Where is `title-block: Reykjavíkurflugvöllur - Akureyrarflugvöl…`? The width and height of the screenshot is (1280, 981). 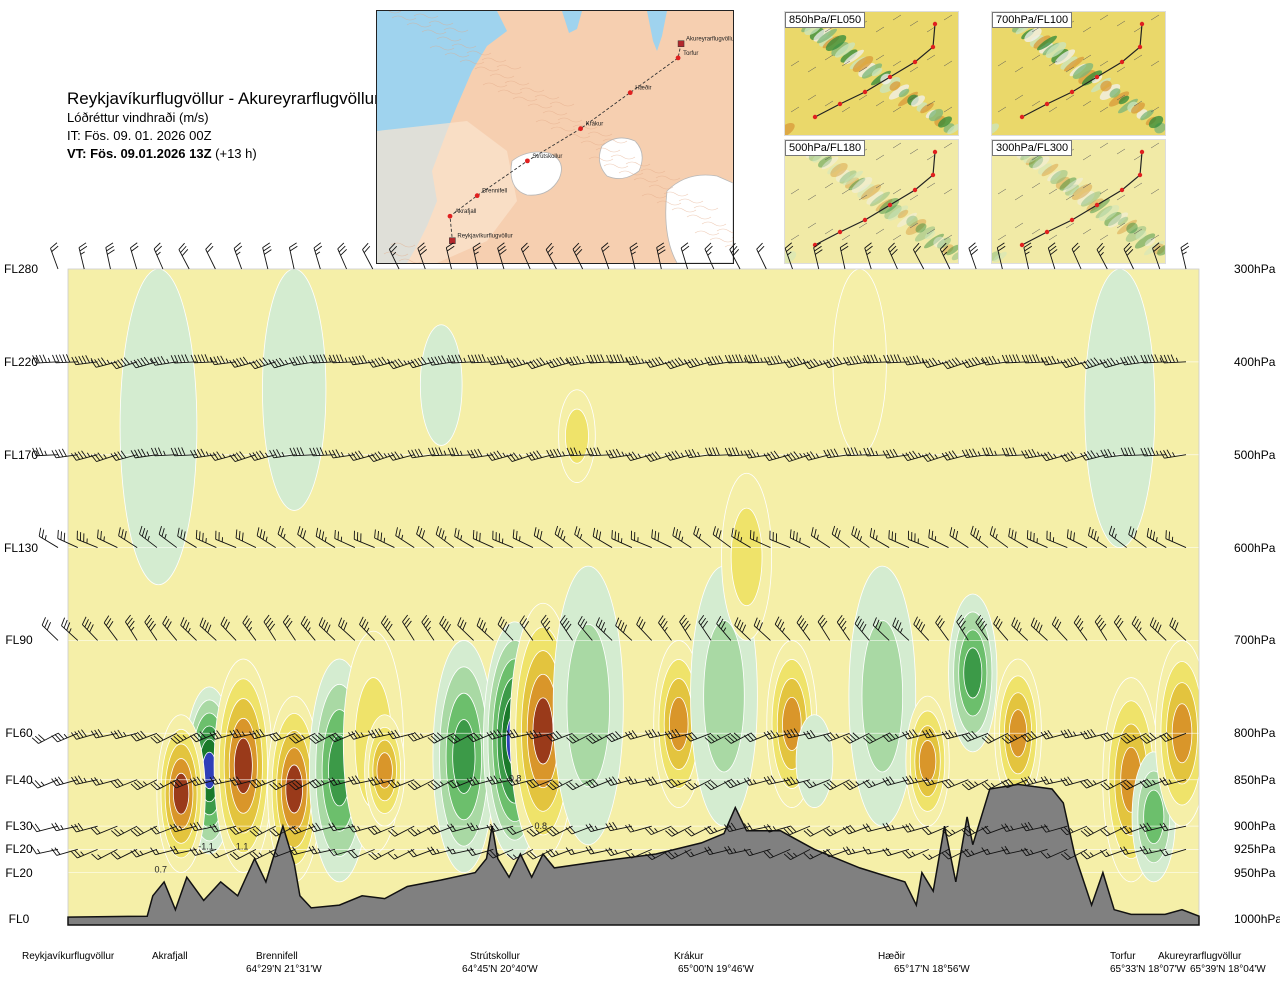 title-block: Reykjavíkurflugvöllur - Akureyrarflugvöl… is located at coordinates (223, 126).